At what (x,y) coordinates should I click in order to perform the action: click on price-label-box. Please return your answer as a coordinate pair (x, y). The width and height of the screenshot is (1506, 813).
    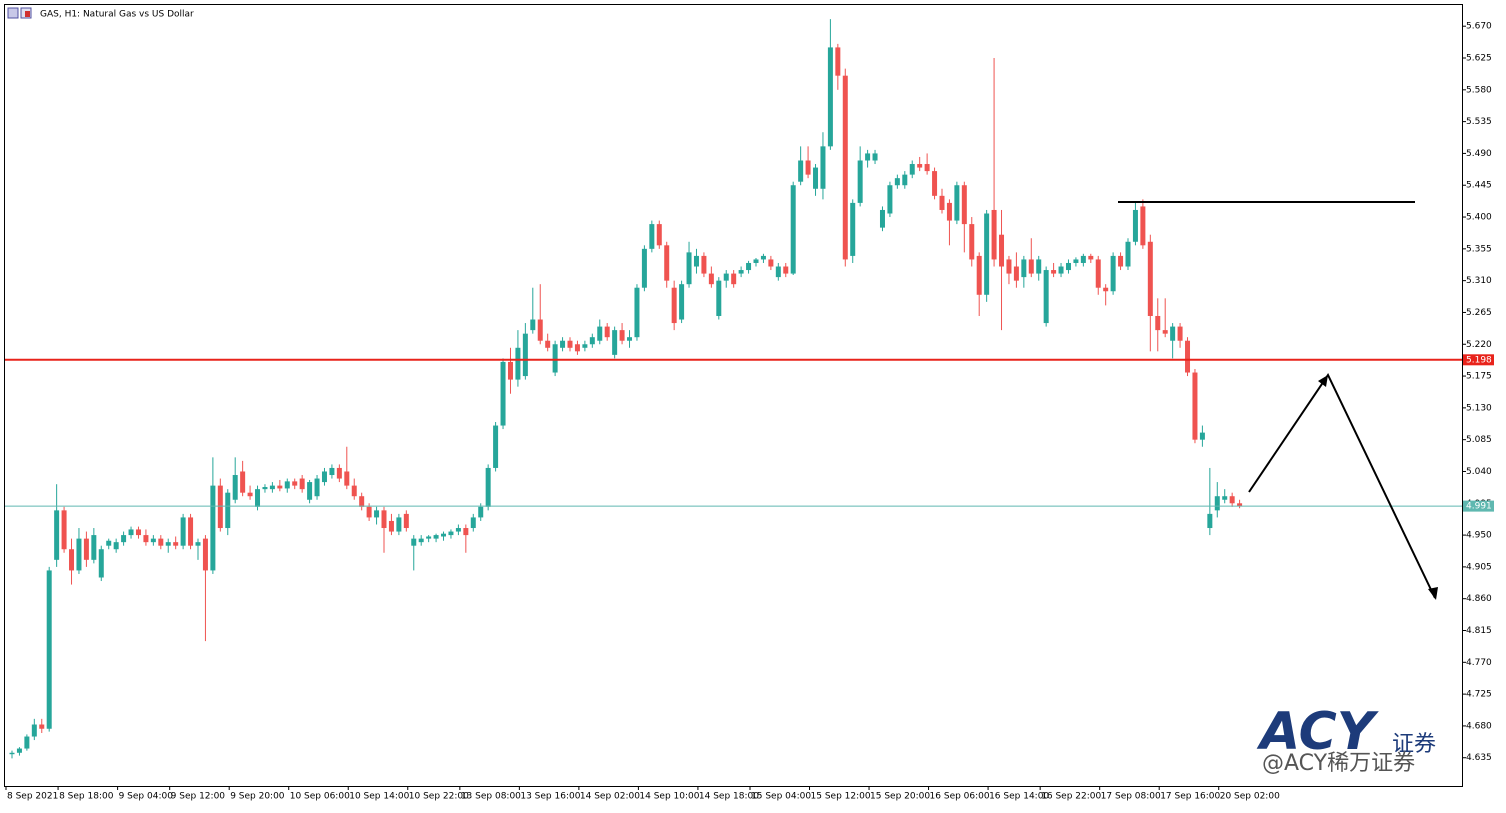
    Looking at the image, I should click on (1478, 360).